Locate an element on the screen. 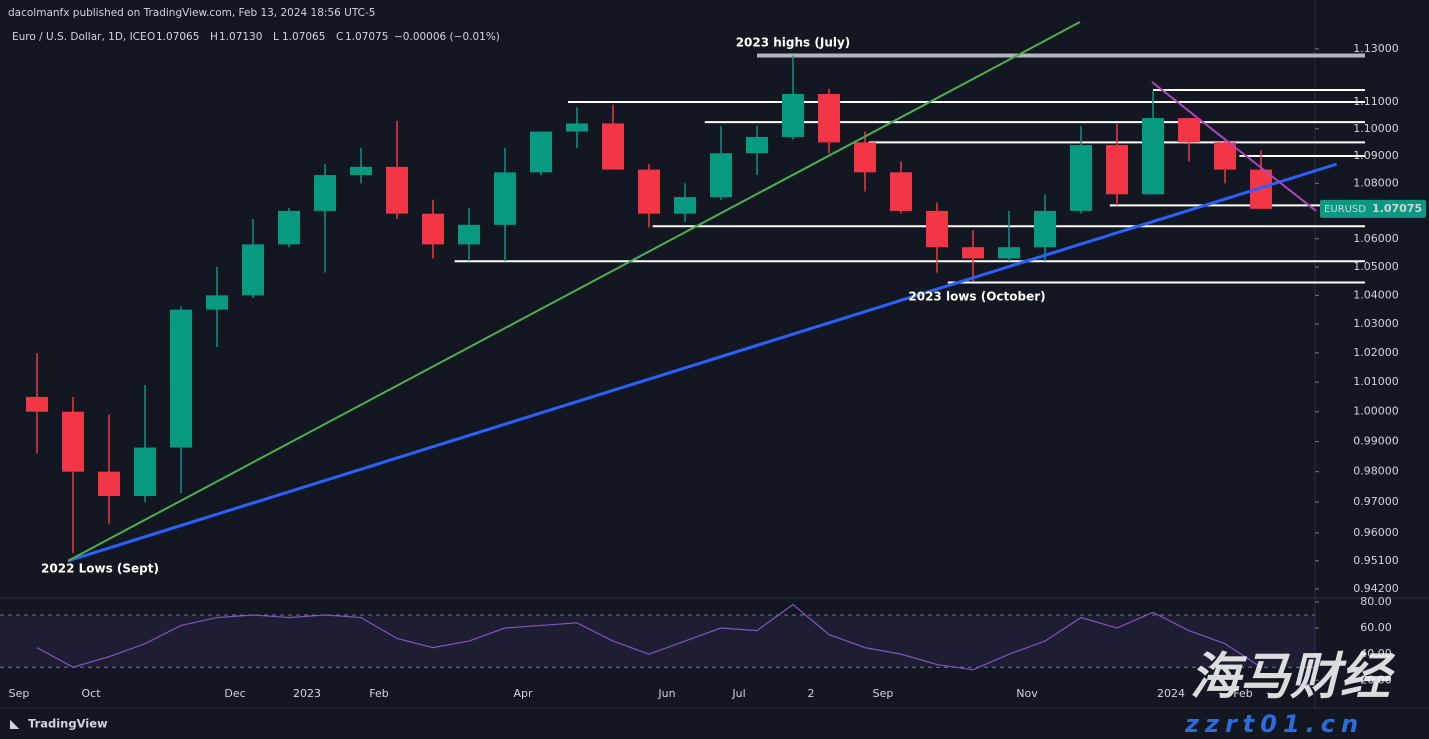 Image resolution: width=1429 pixels, height=739 pixels. rsi-tick-label: 20.00 is located at coordinates (1376, 679).